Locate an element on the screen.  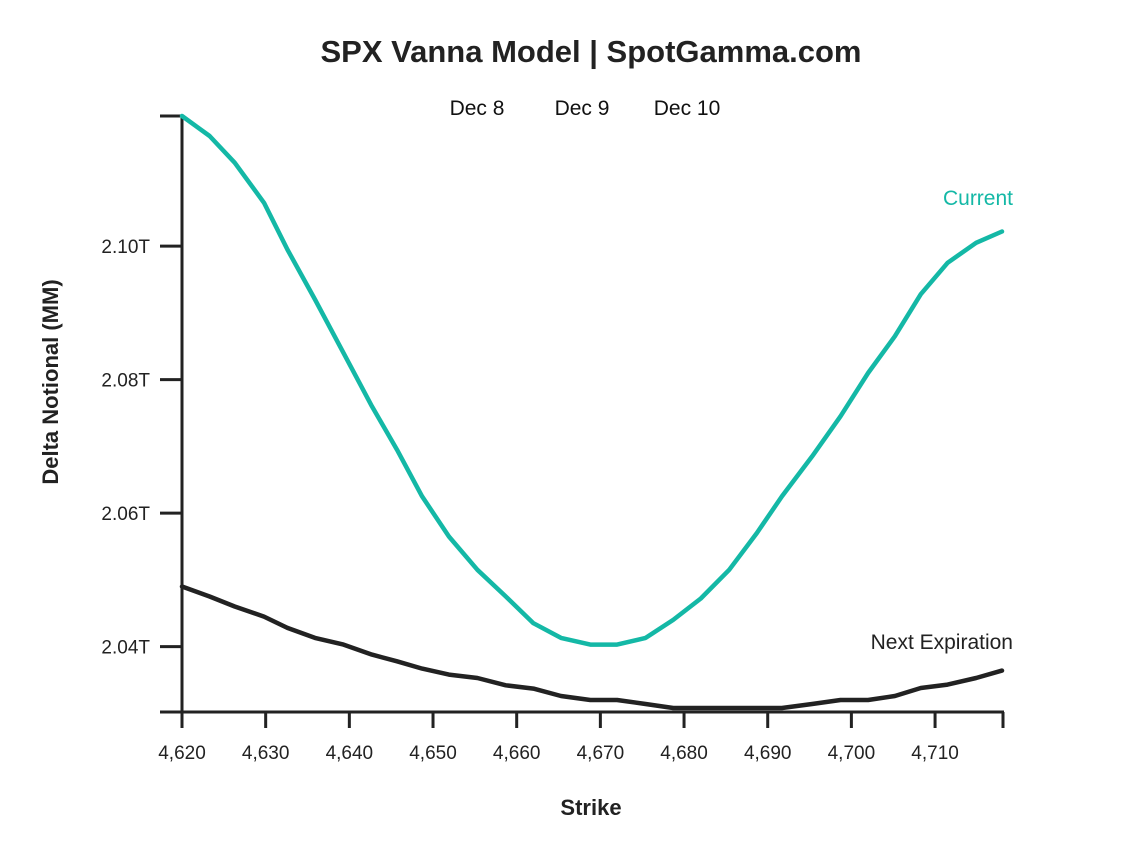
y-axis-ticks: 2.04T 2.06T 2.08T 2.10T is located at coordinates (141, 386).